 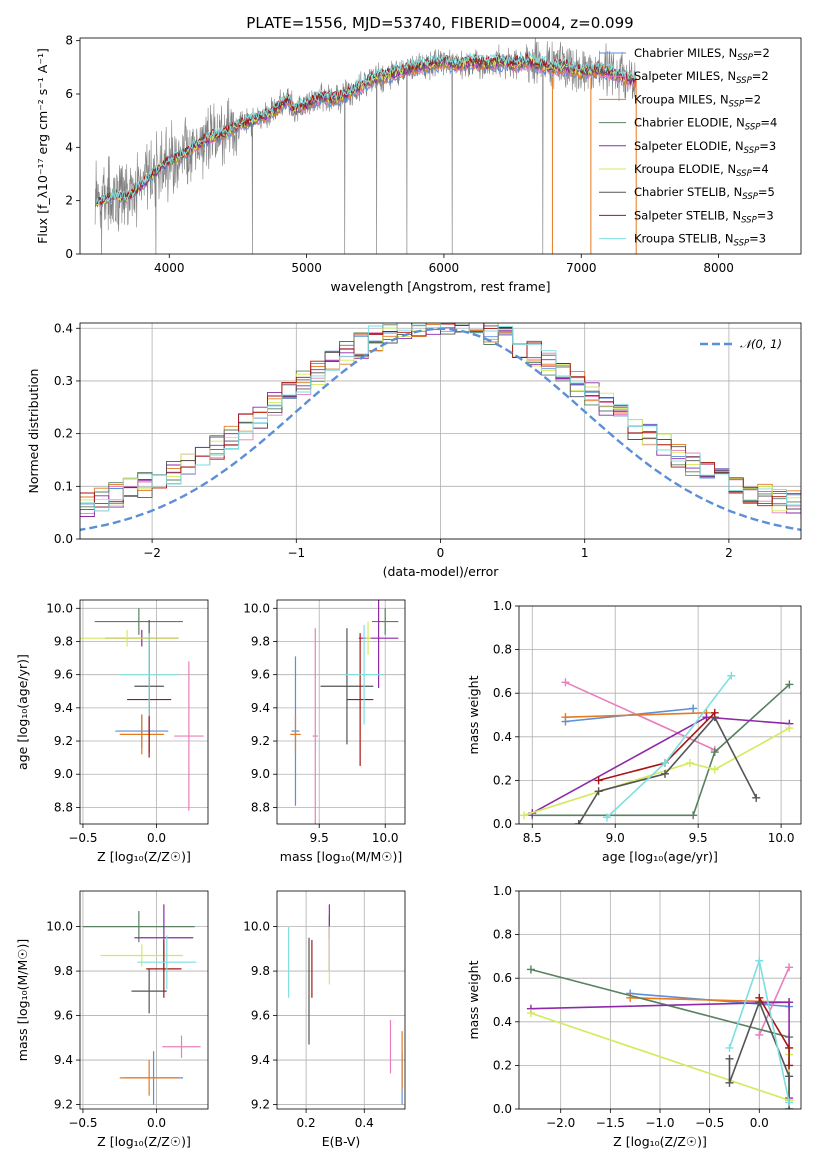 I want to click on age-vs-mass-frame, so click(x=341, y=712).